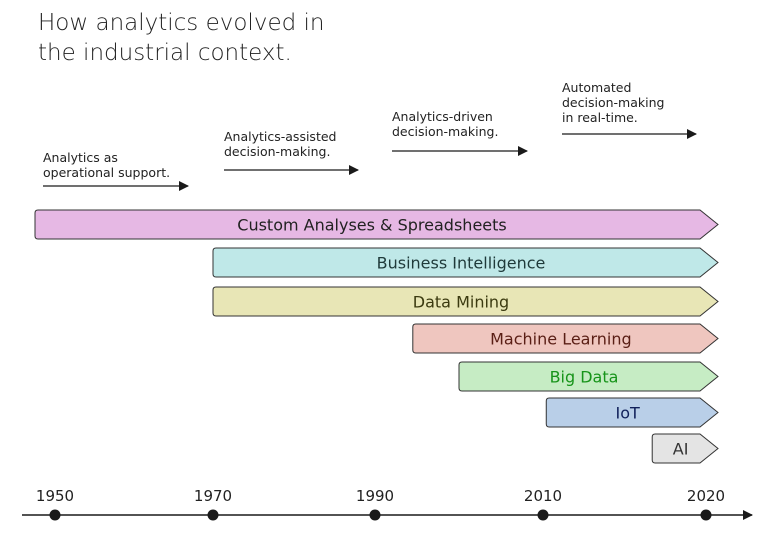  I want to click on bar-label: Business Intelligence, so click(461, 263).